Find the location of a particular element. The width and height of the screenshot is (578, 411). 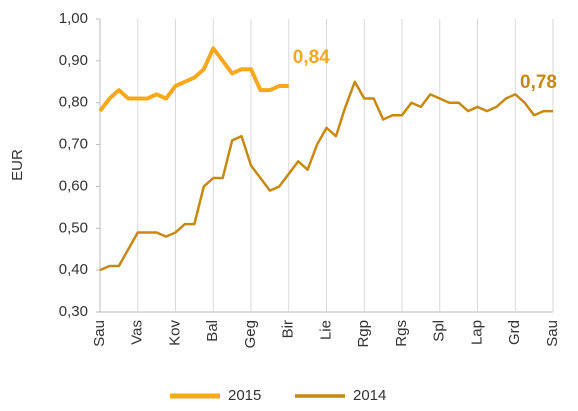

x-tick-label: Geg is located at coordinates (250, 334).